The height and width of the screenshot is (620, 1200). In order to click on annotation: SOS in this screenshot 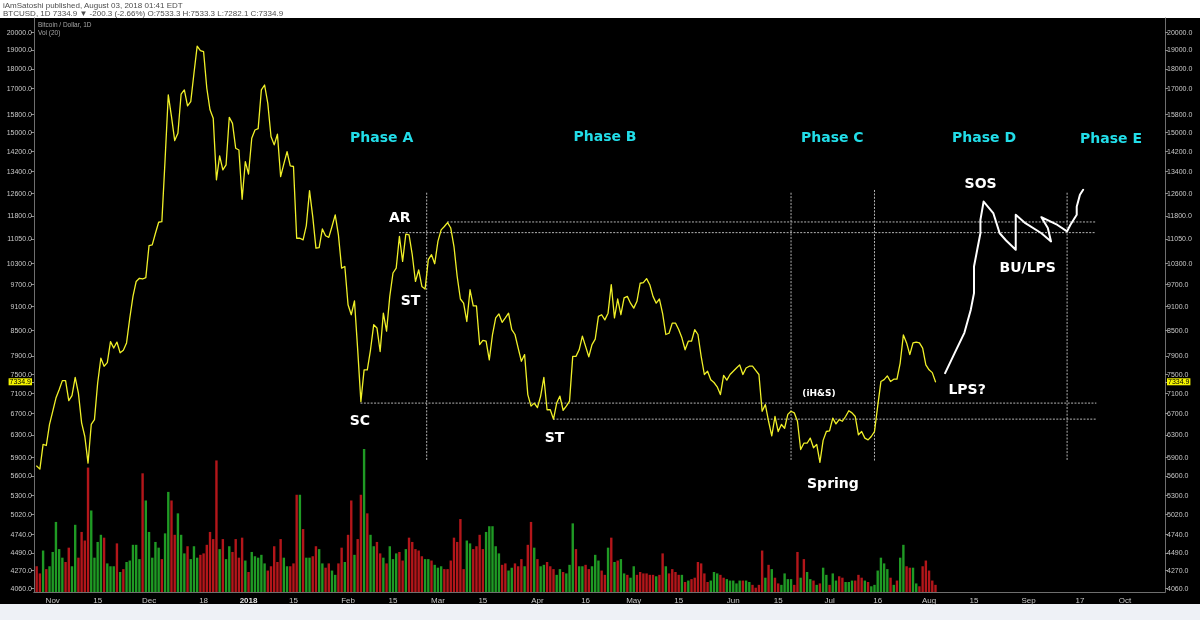, I will do `click(980, 182)`.